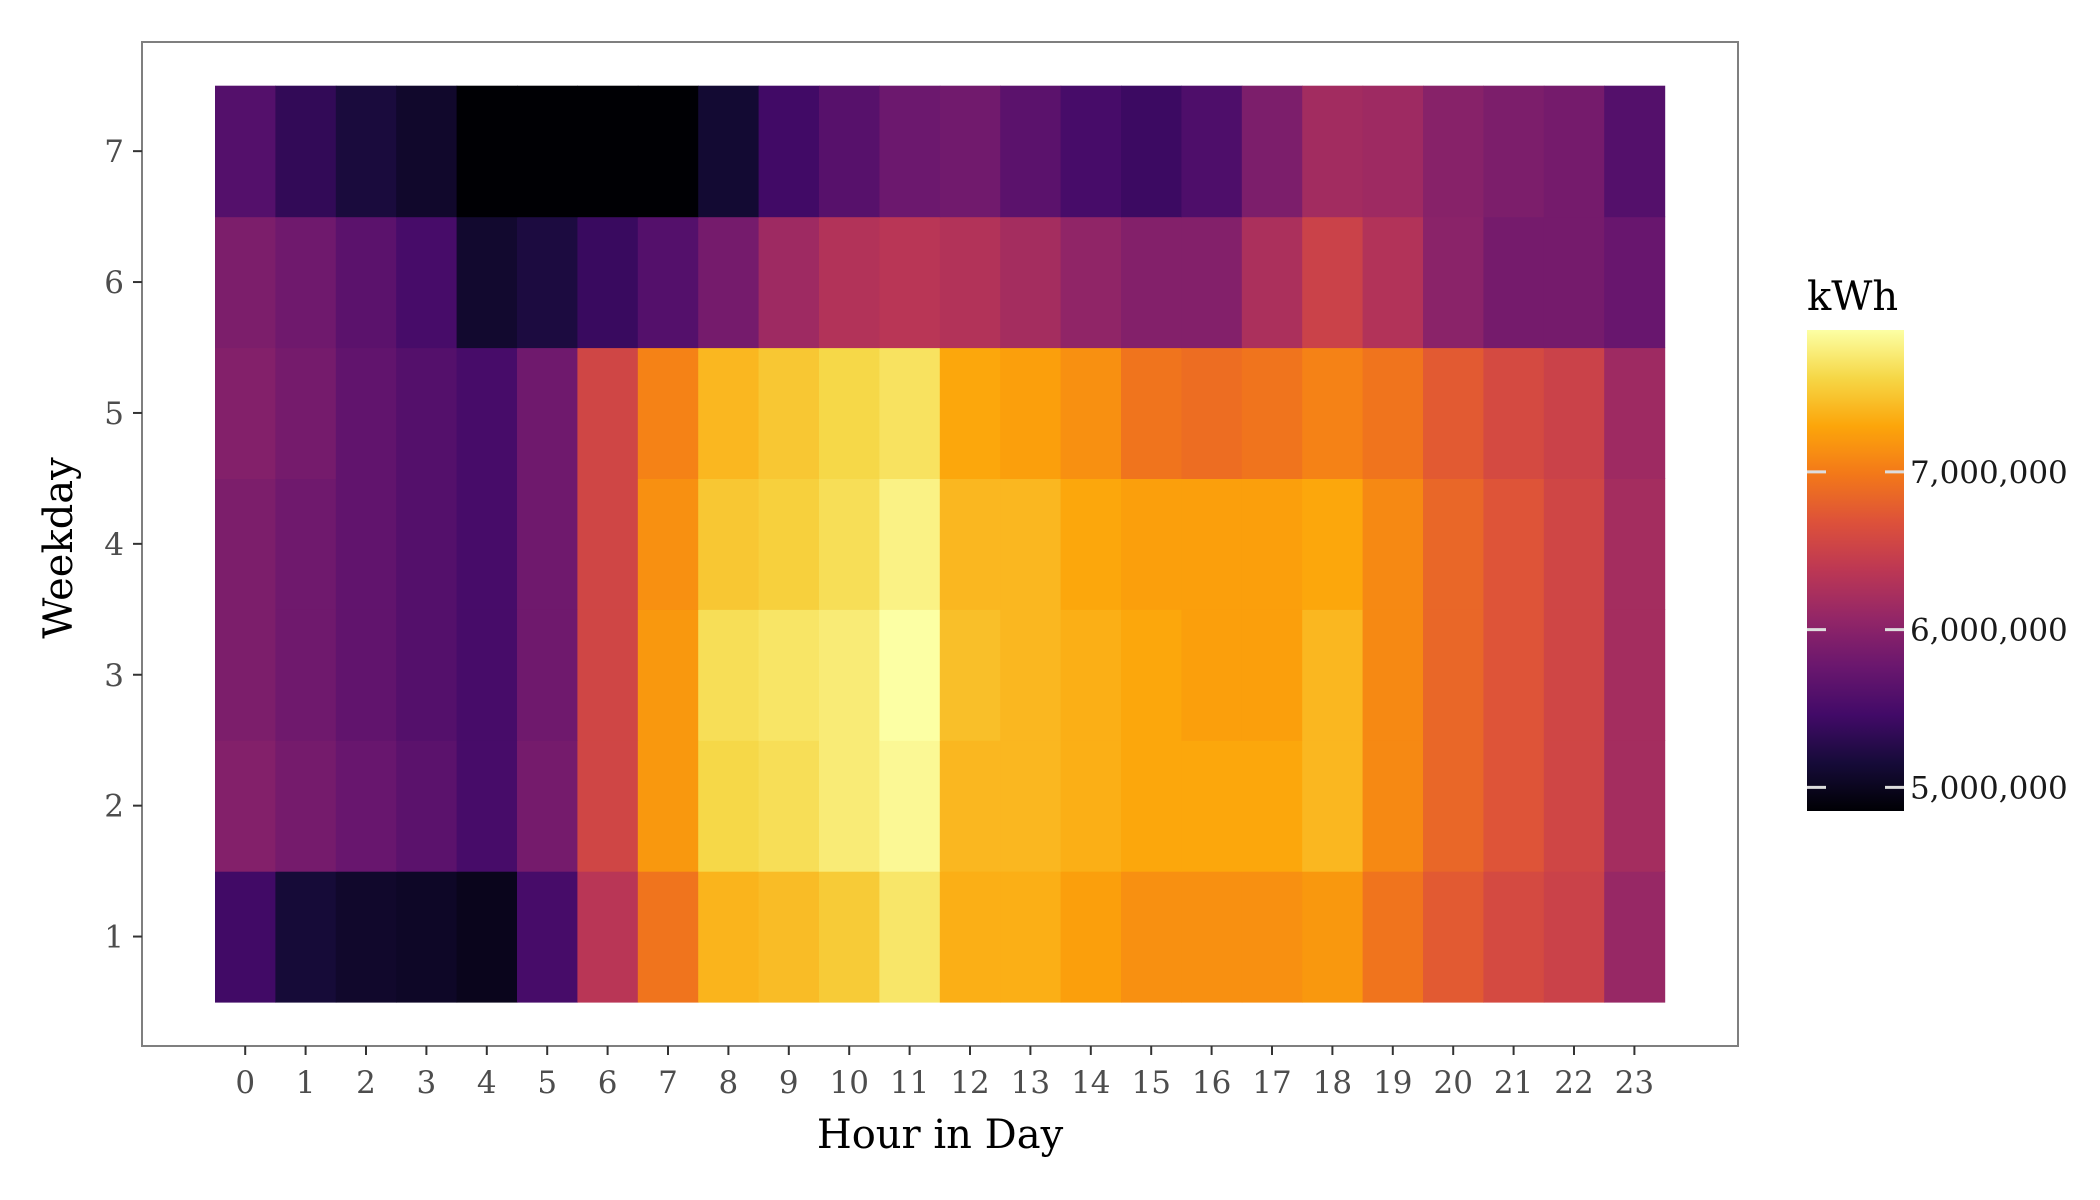 The width and height of the screenshot is (2100, 1200). What do you see at coordinates (1513, 1083) in the screenshot?
I see `x-tick-label: 21` at bounding box center [1513, 1083].